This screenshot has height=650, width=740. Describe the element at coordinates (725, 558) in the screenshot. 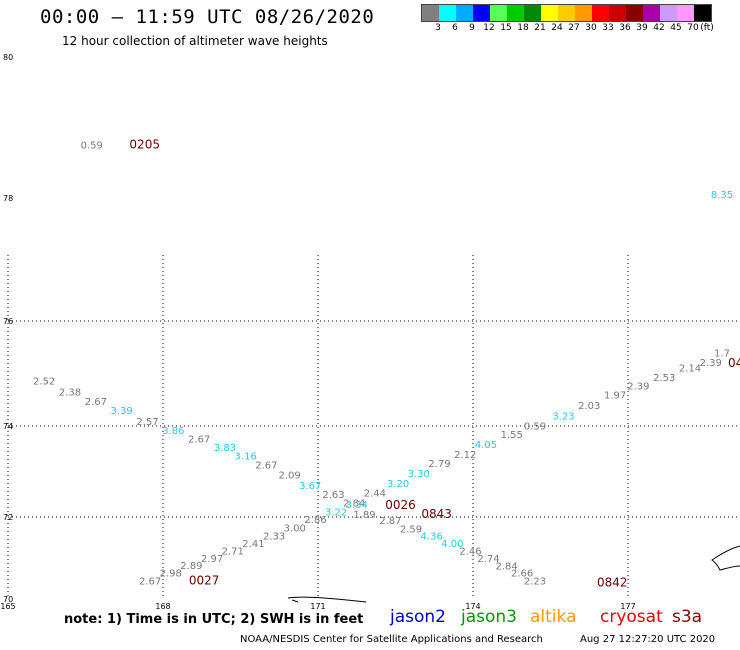

I see `coastline-east` at that location.